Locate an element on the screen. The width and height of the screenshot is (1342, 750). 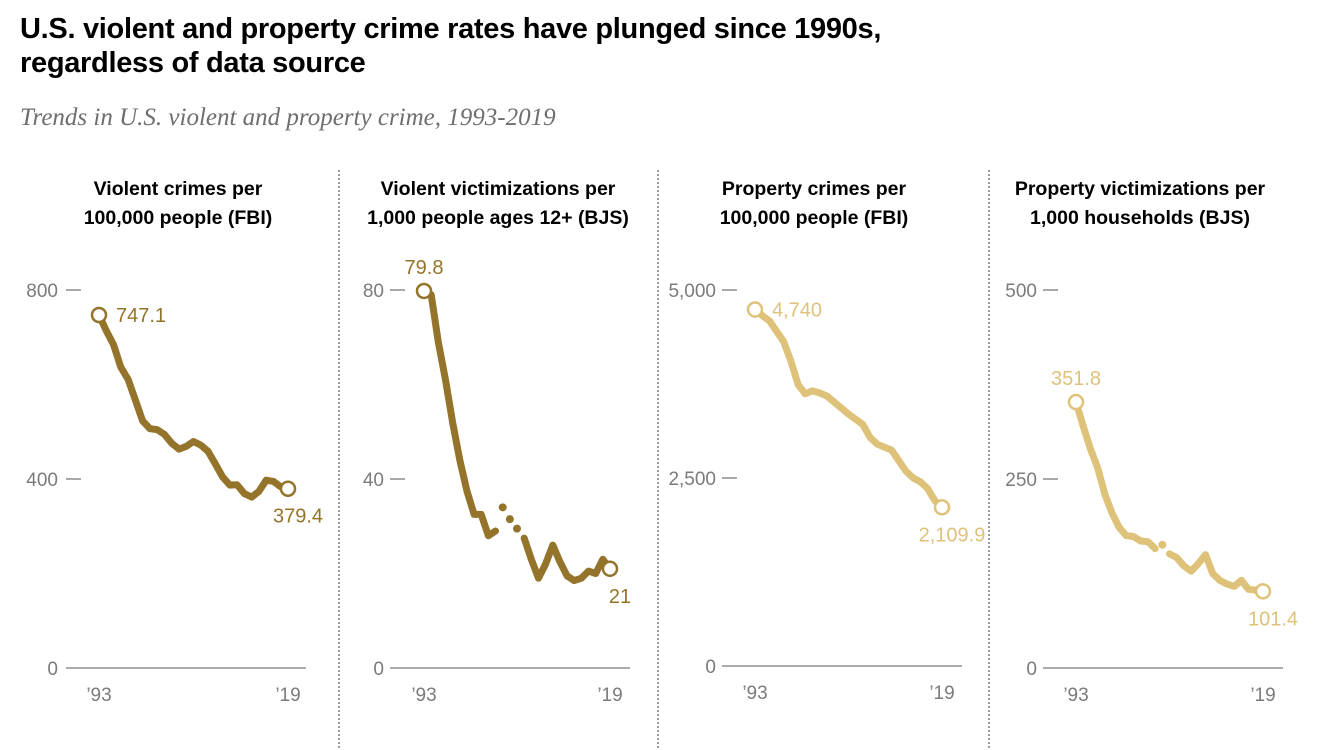
panel-3-x-tick-label: ’93 is located at coordinates (754, 693).